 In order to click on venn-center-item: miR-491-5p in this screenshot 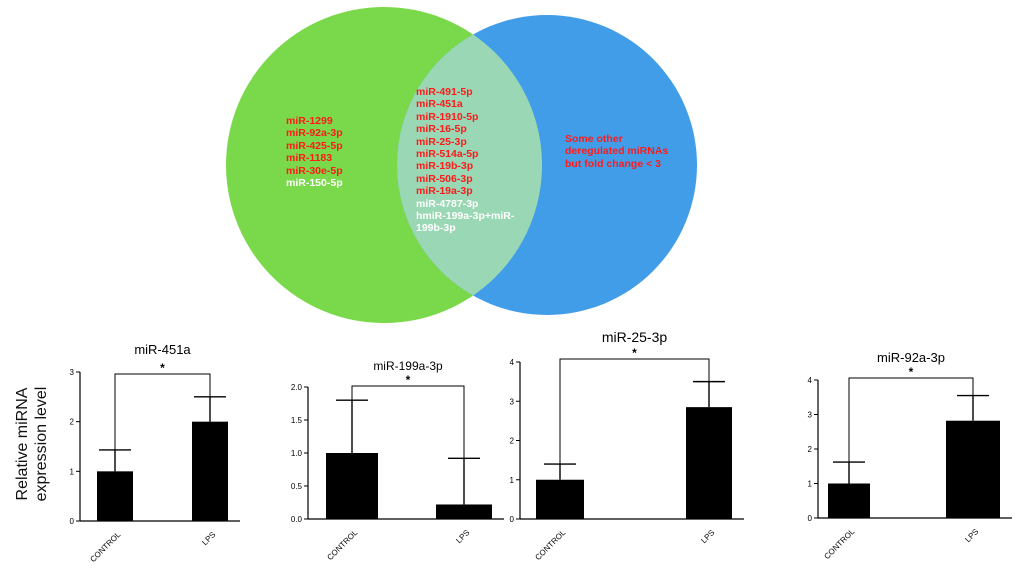, I will do `click(444, 92)`.